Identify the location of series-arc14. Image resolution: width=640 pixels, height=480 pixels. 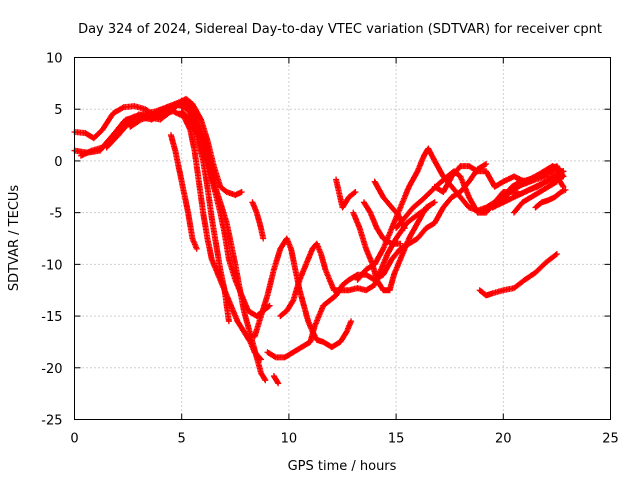
(394, 246).